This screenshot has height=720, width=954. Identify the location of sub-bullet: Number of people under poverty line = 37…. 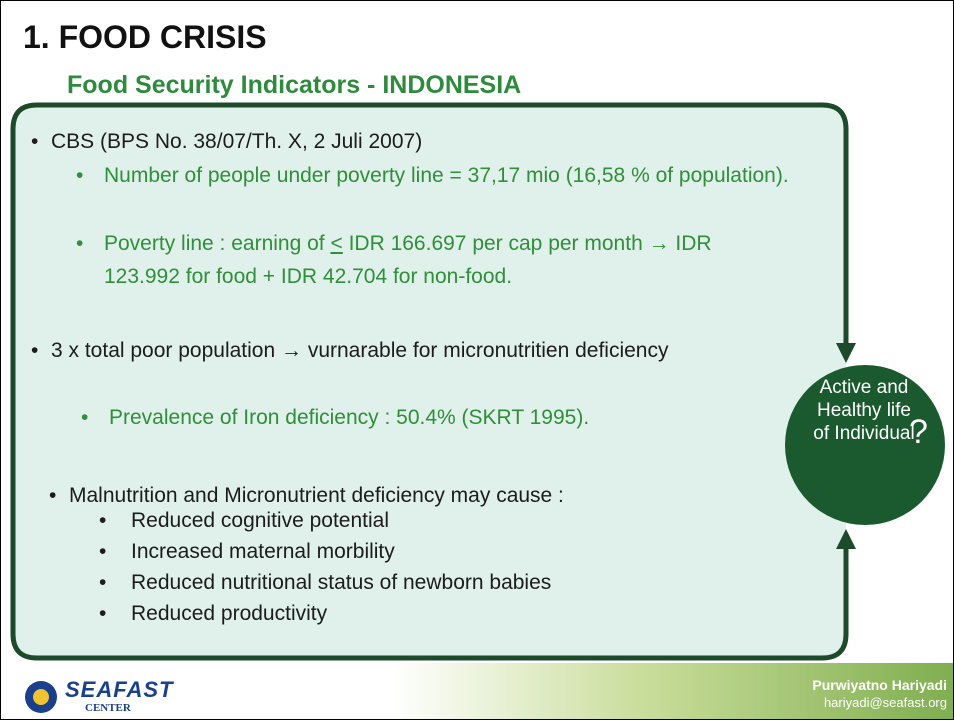
(440, 175).